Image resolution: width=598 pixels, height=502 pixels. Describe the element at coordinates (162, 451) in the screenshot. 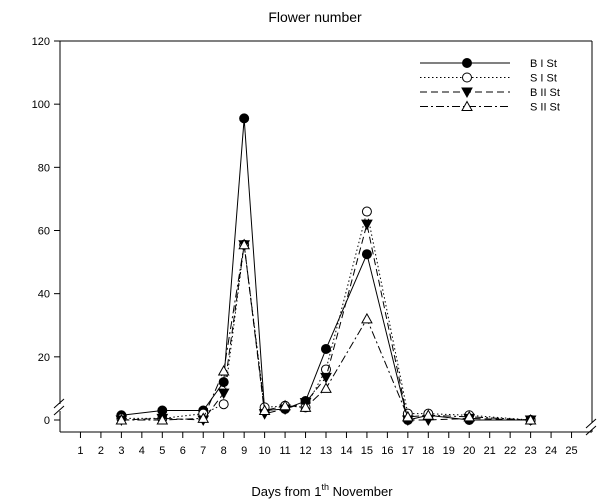

I see `x-tick-label: 5` at that location.